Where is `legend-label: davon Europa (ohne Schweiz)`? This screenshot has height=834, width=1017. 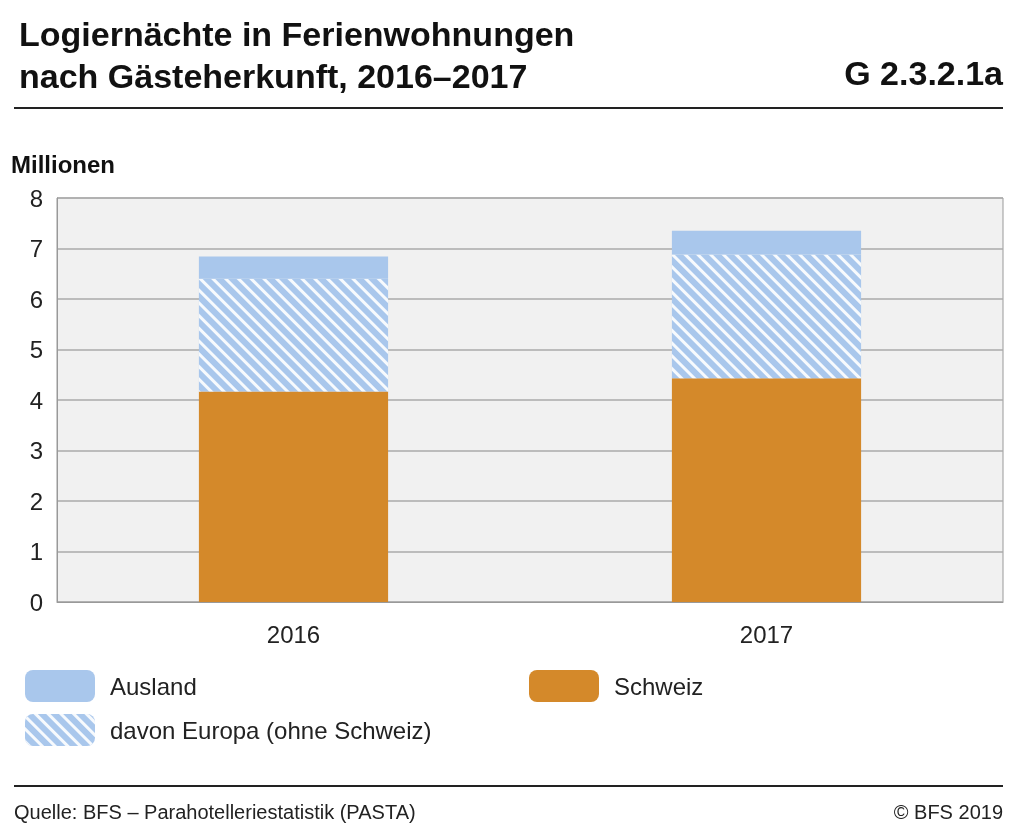
legend-label: davon Europa (ohne Schweiz) is located at coordinates (271, 730).